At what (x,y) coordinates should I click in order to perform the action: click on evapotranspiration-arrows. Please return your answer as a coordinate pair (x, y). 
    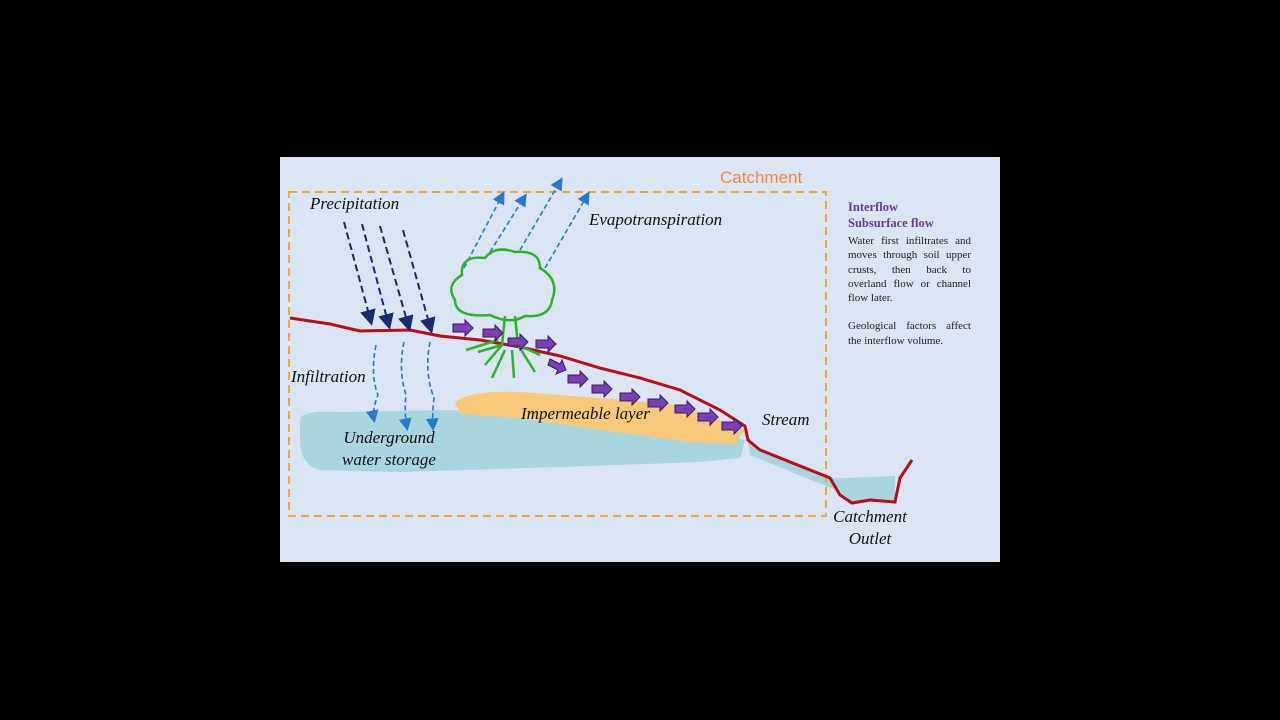
    Looking at the image, I should click on (526, 223).